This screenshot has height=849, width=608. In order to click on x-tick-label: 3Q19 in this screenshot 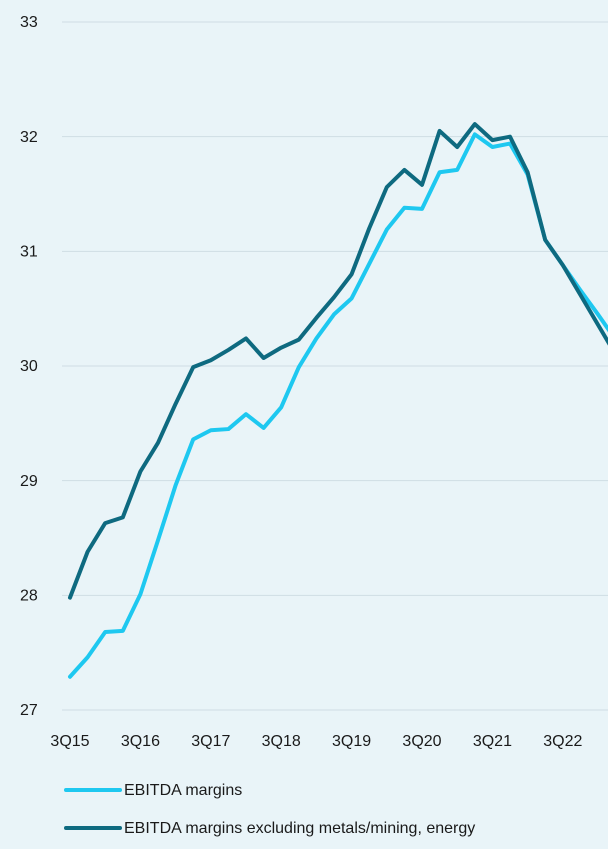, I will do `click(351, 741)`.